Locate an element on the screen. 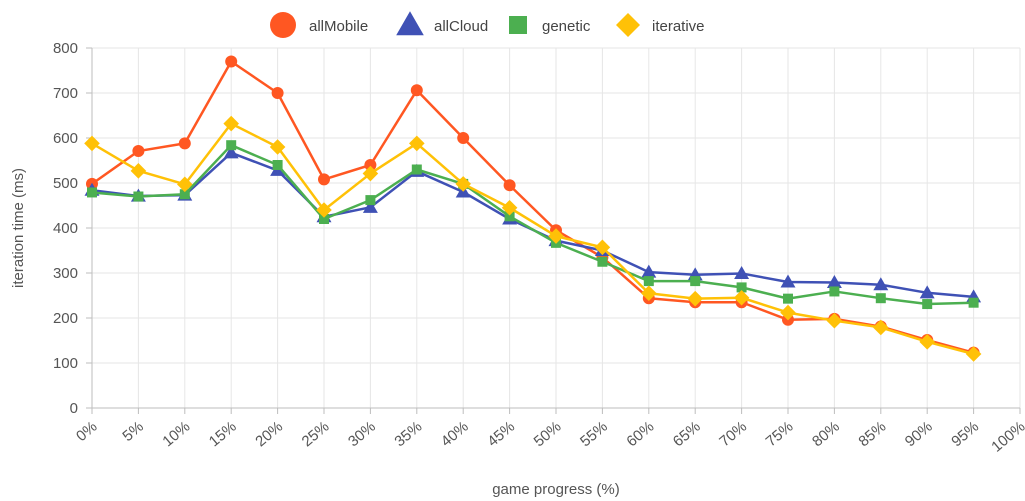  legend-label: allCloud is located at coordinates (461, 26).